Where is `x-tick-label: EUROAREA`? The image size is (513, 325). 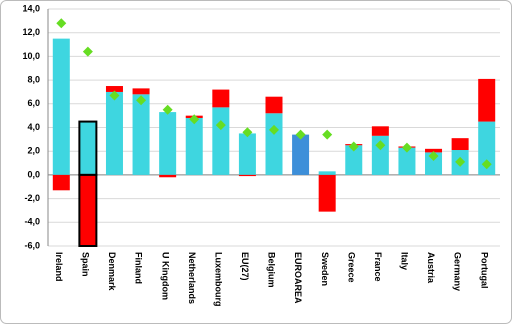 x-tick-label: EUROAREA is located at coordinates (298, 278).